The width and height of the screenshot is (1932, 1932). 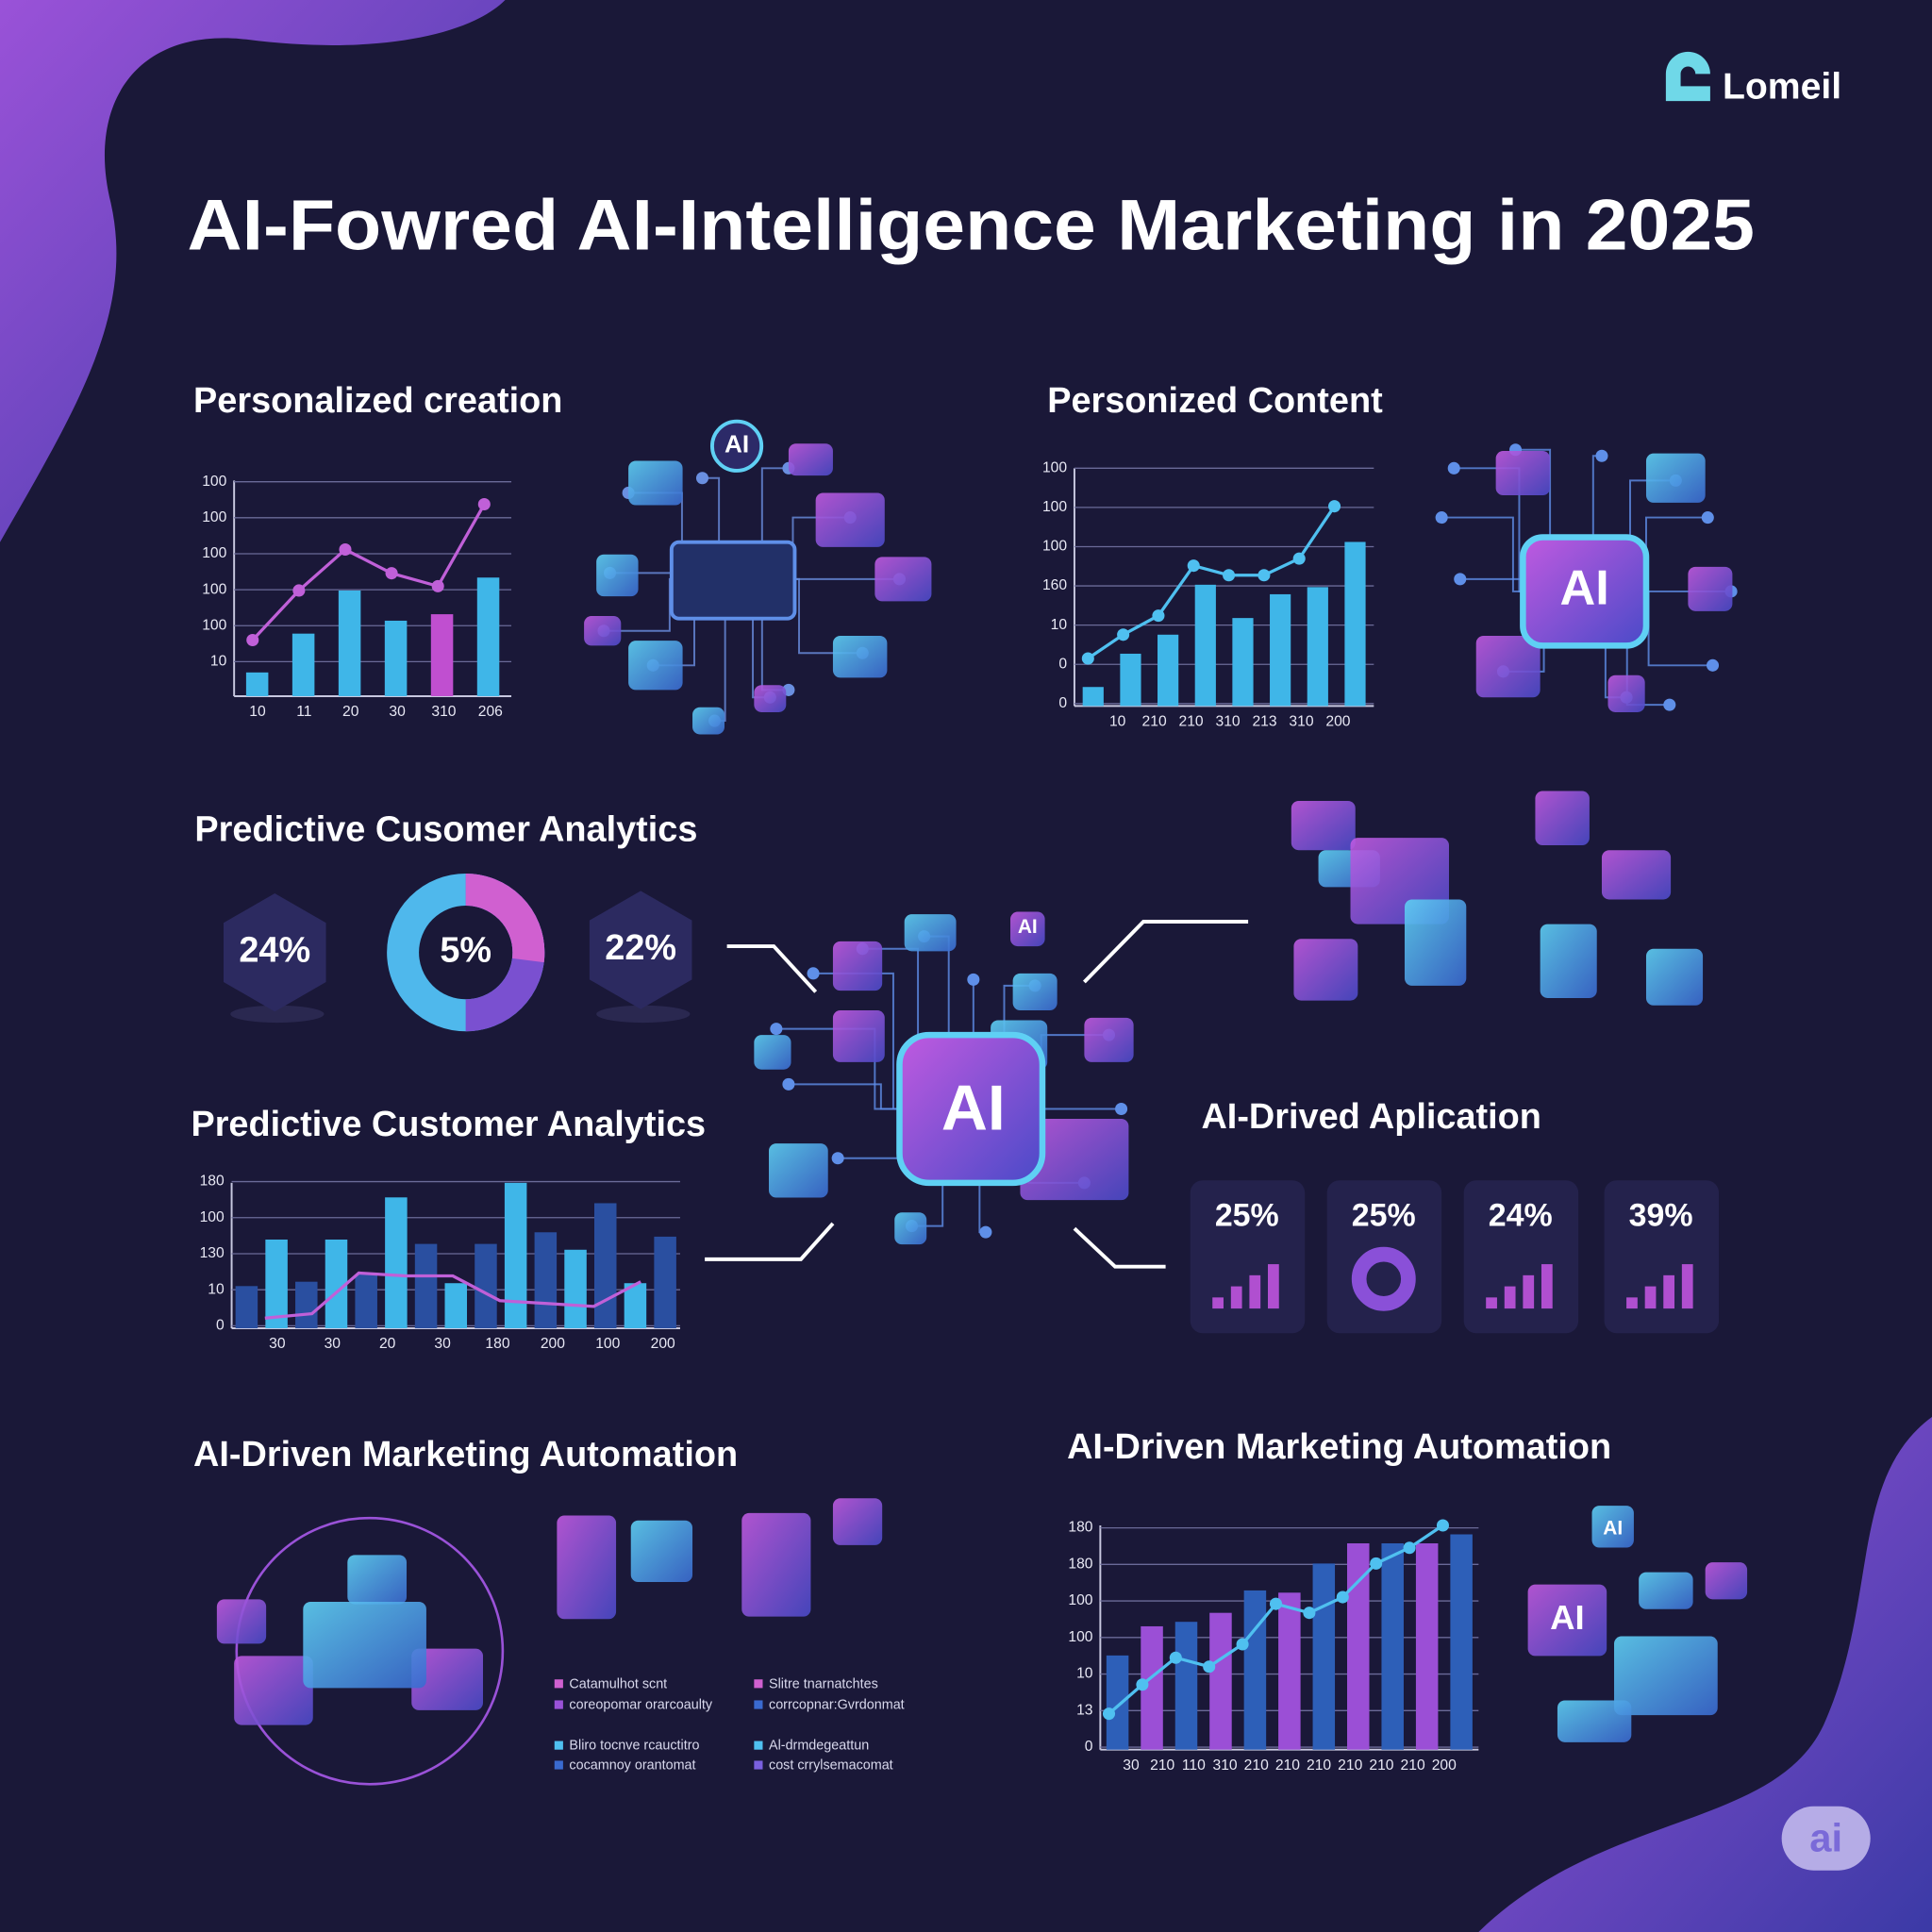 I want to click on hexagon, so click(x=640, y=950).